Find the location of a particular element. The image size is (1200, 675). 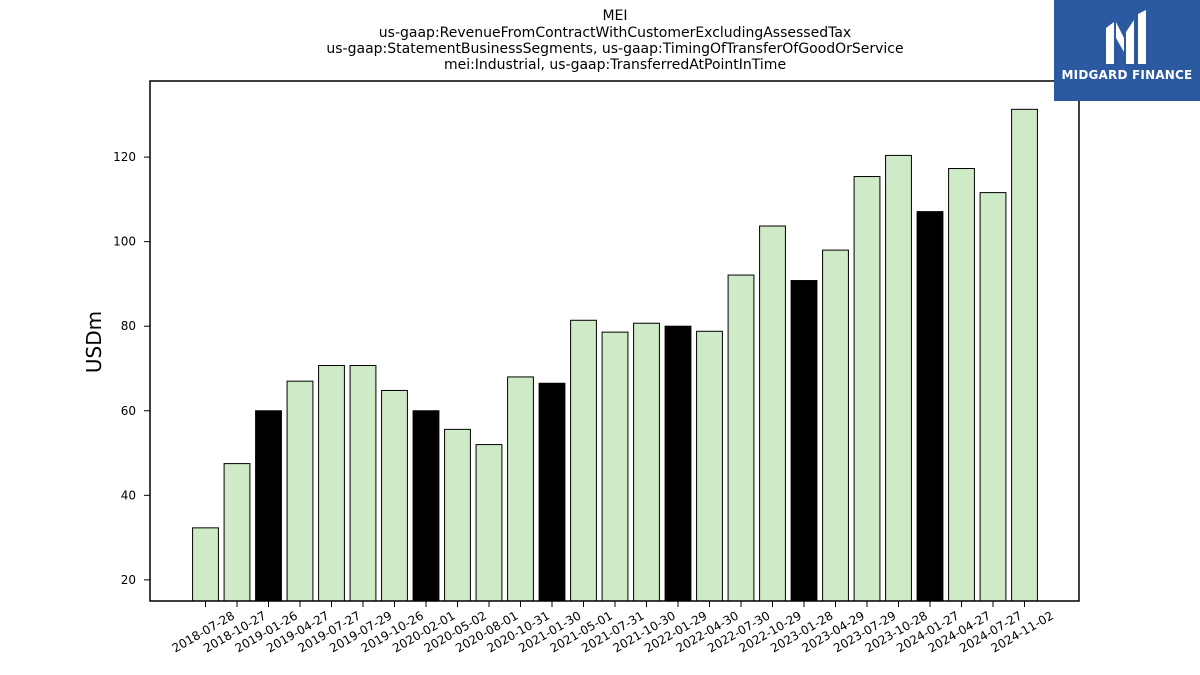

y-tick-label: 120 is located at coordinates (124, 157).